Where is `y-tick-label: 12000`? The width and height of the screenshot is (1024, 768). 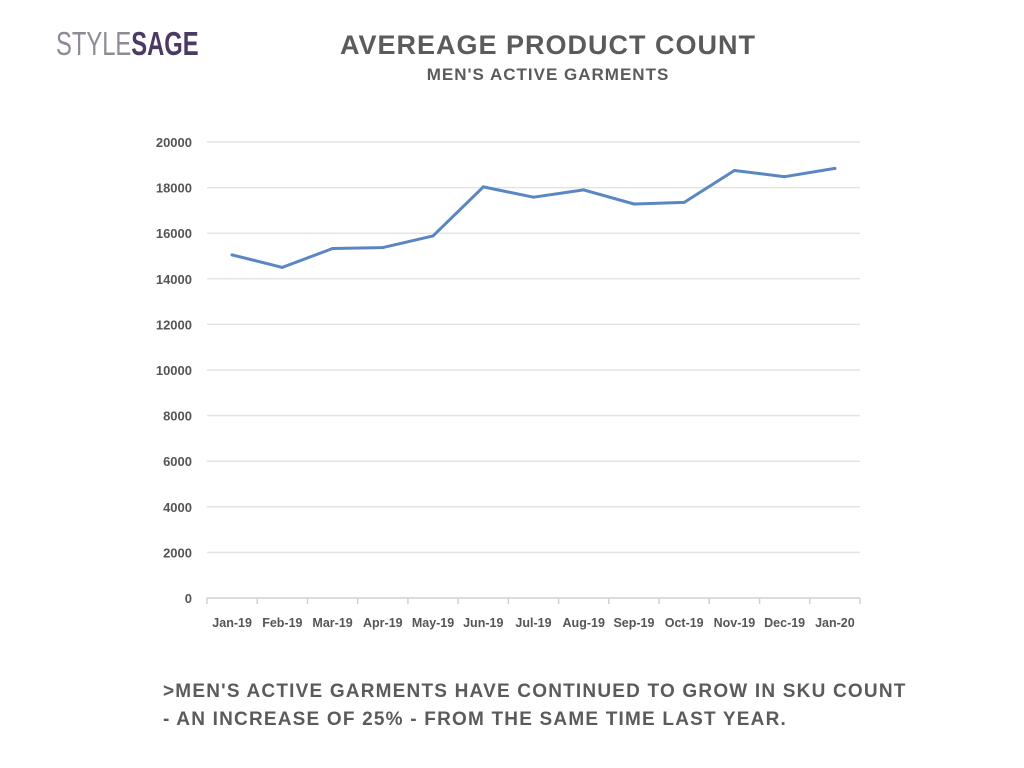 y-tick-label: 12000 is located at coordinates (174, 324).